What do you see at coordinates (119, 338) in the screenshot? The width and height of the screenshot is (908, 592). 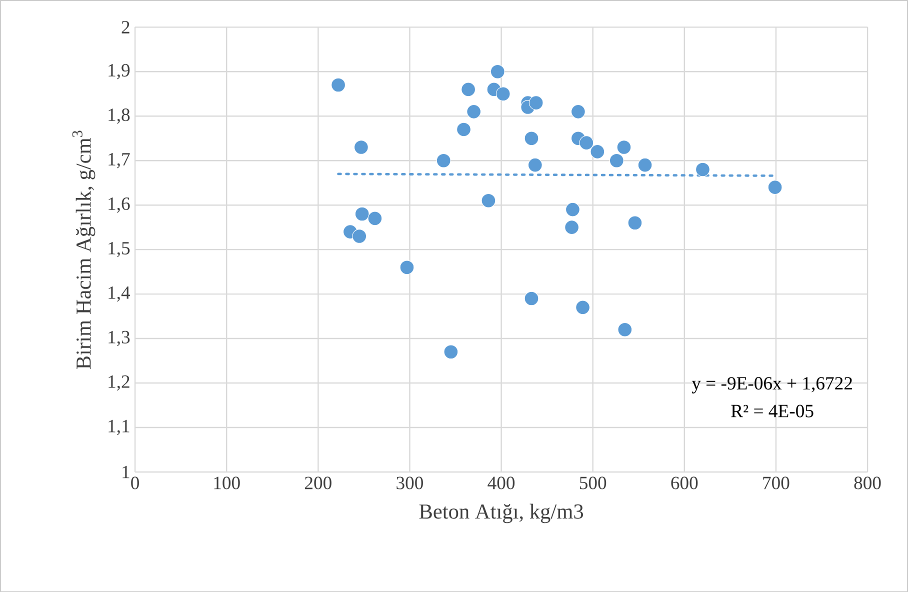 I see `y-tick-label: 1,3` at bounding box center [119, 338].